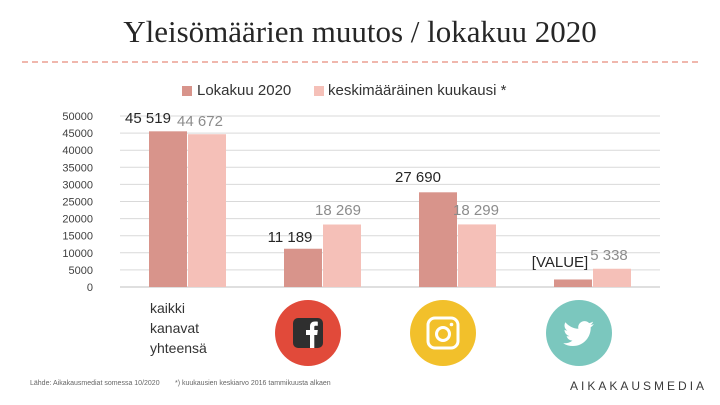 This screenshot has height=405, width=720. What do you see at coordinates (77, 237) in the screenshot?
I see `y-tick-label: 15000` at bounding box center [77, 237].